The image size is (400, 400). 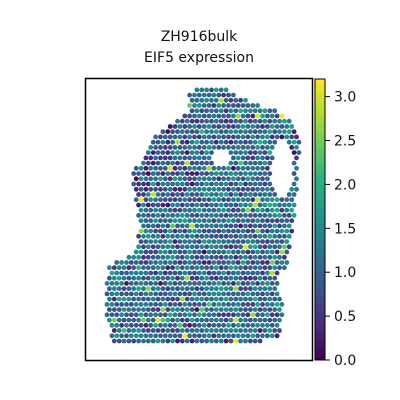 What do you see at coordinates (345, 98) in the screenshot?
I see `colorbar-tick-label: 3.0` at bounding box center [345, 98].